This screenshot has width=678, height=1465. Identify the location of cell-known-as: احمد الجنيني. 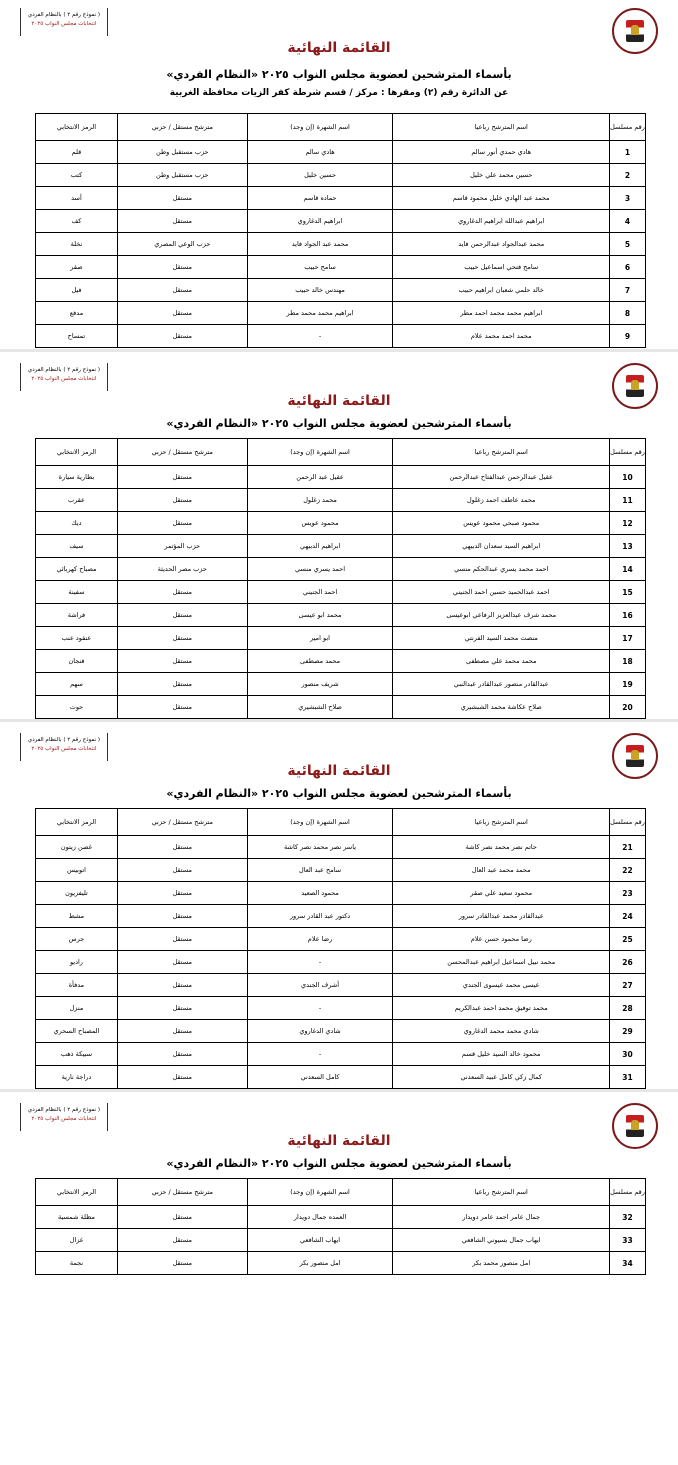
(320, 592).